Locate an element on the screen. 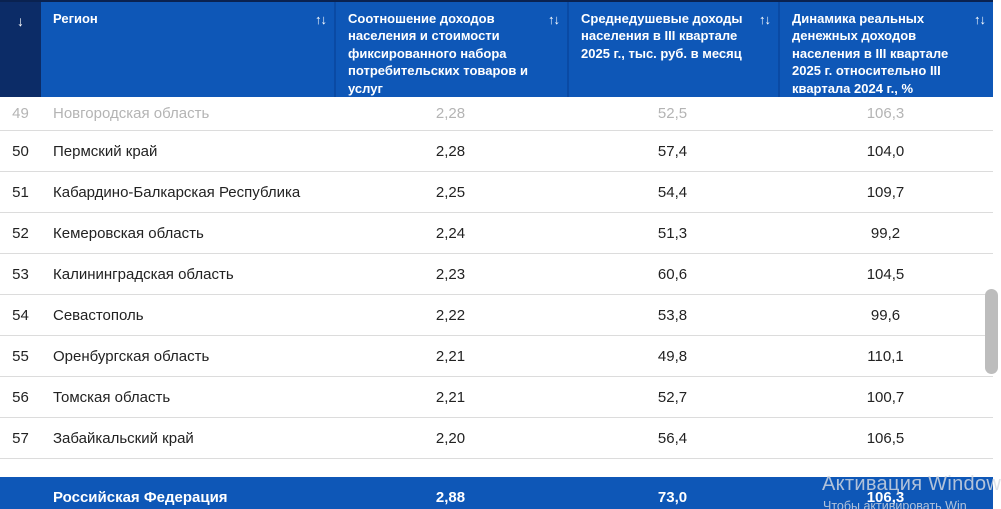 Image resolution: width=1001 pixels, height=509 pixels. sort-descending-icon: ↓ is located at coordinates (20, 21).